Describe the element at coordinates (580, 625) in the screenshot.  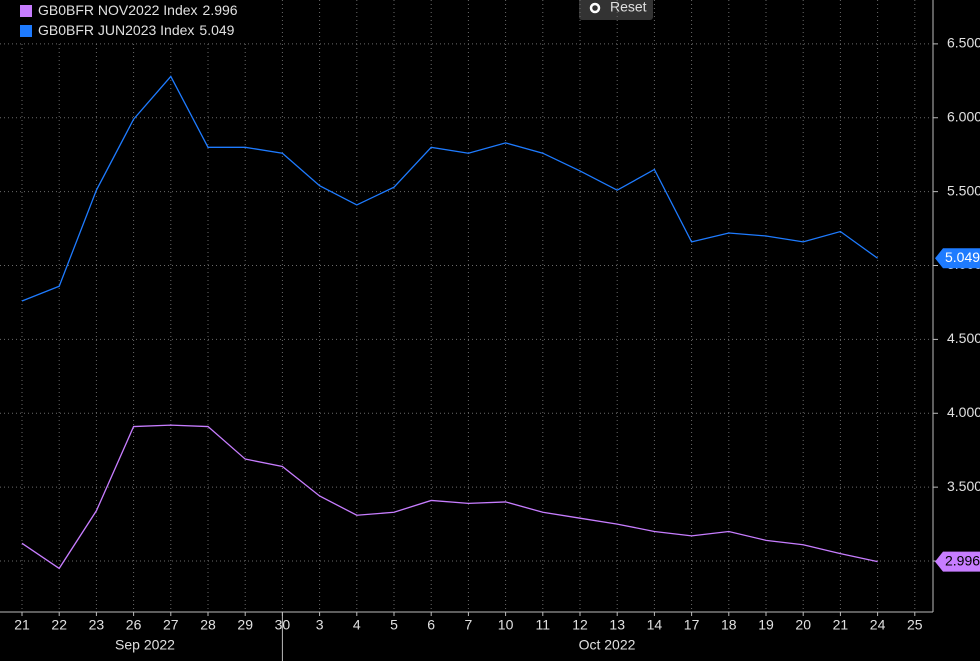
I see `x-tick-label: 12` at that location.